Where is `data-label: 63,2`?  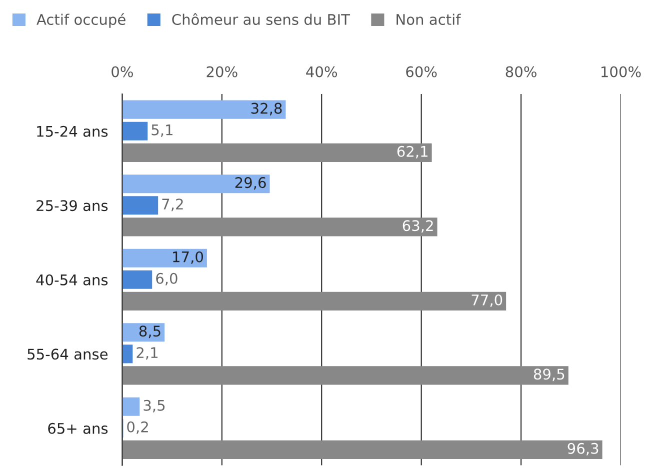 data-label: 63,2 is located at coordinates (417, 226).